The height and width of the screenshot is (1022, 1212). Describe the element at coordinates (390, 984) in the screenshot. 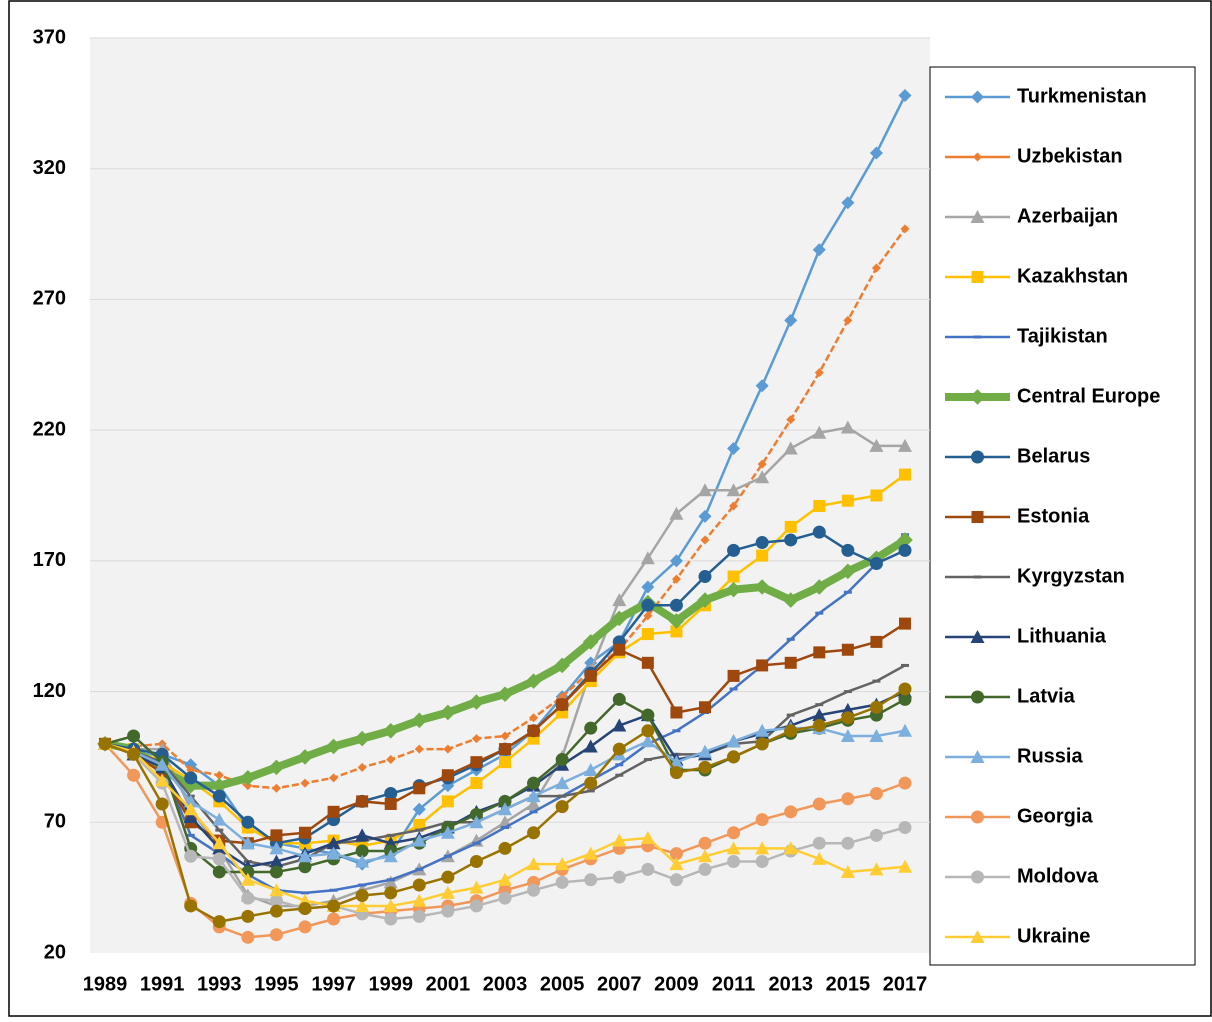

I see `x-tick-label: 1999` at that location.